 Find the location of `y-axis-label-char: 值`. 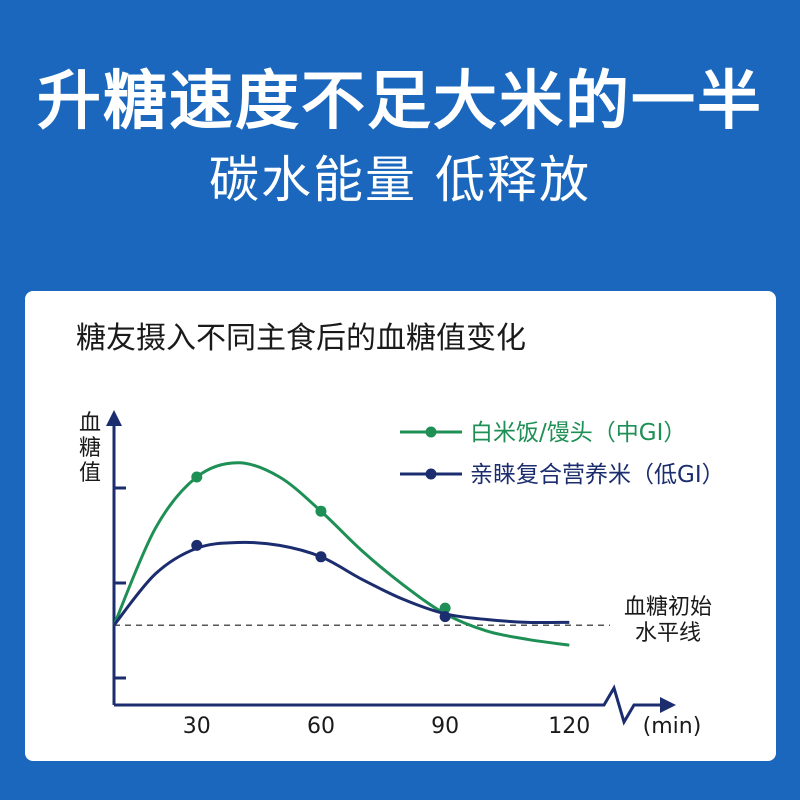

y-axis-label-char: 值 is located at coordinates (90, 473).